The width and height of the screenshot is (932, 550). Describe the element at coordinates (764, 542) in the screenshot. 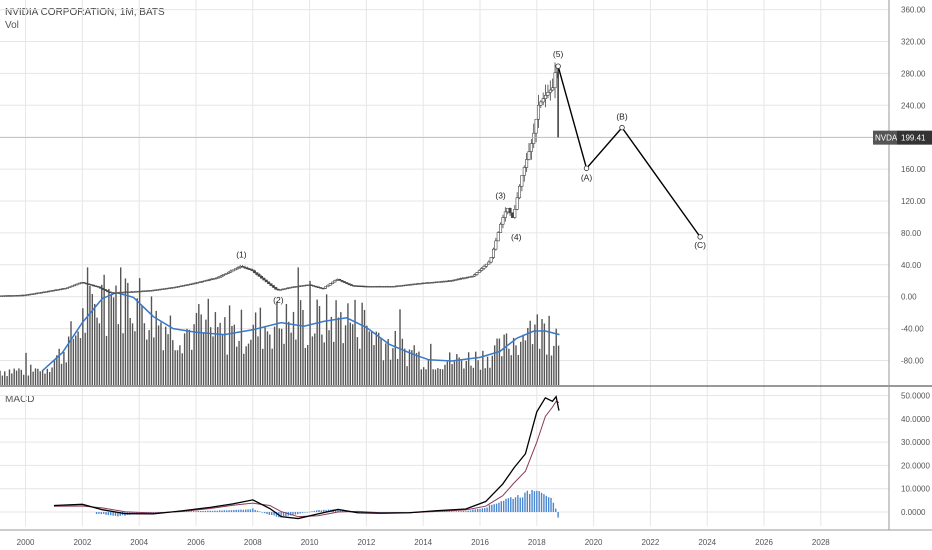

I see `x-tick-label: 2026` at that location.